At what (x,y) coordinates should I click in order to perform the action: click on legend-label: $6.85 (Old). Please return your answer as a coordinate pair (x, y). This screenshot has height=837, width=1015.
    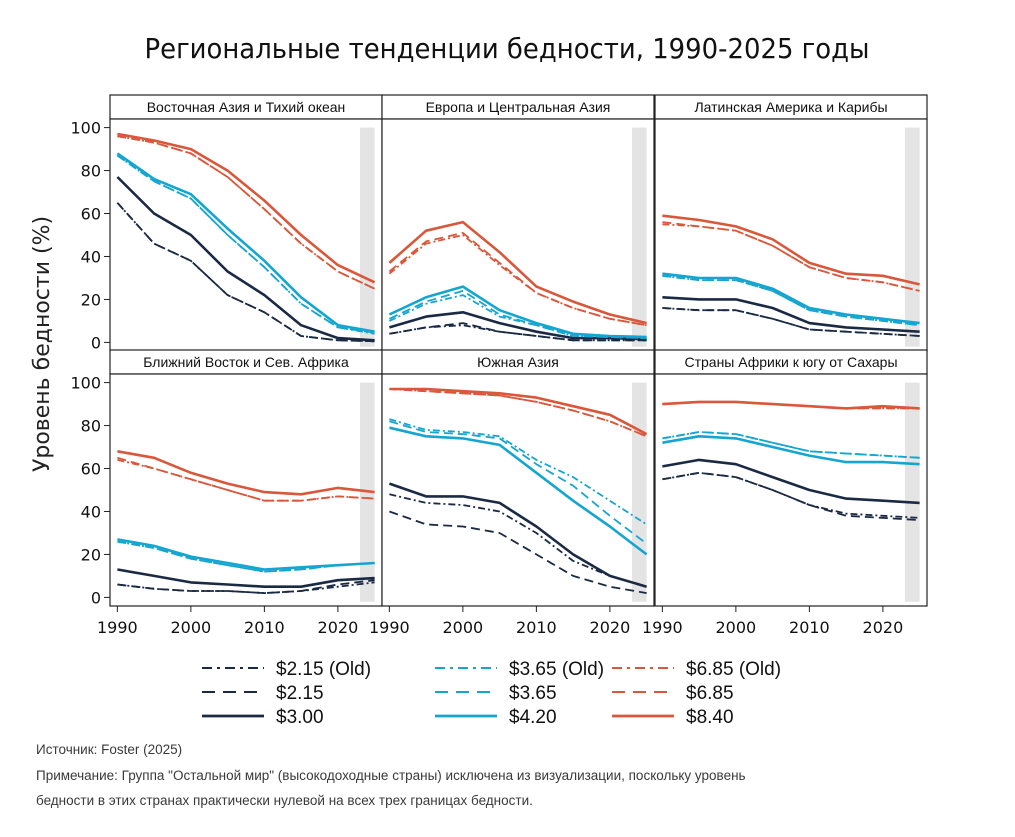
    Looking at the image, I should click on (733, 669).